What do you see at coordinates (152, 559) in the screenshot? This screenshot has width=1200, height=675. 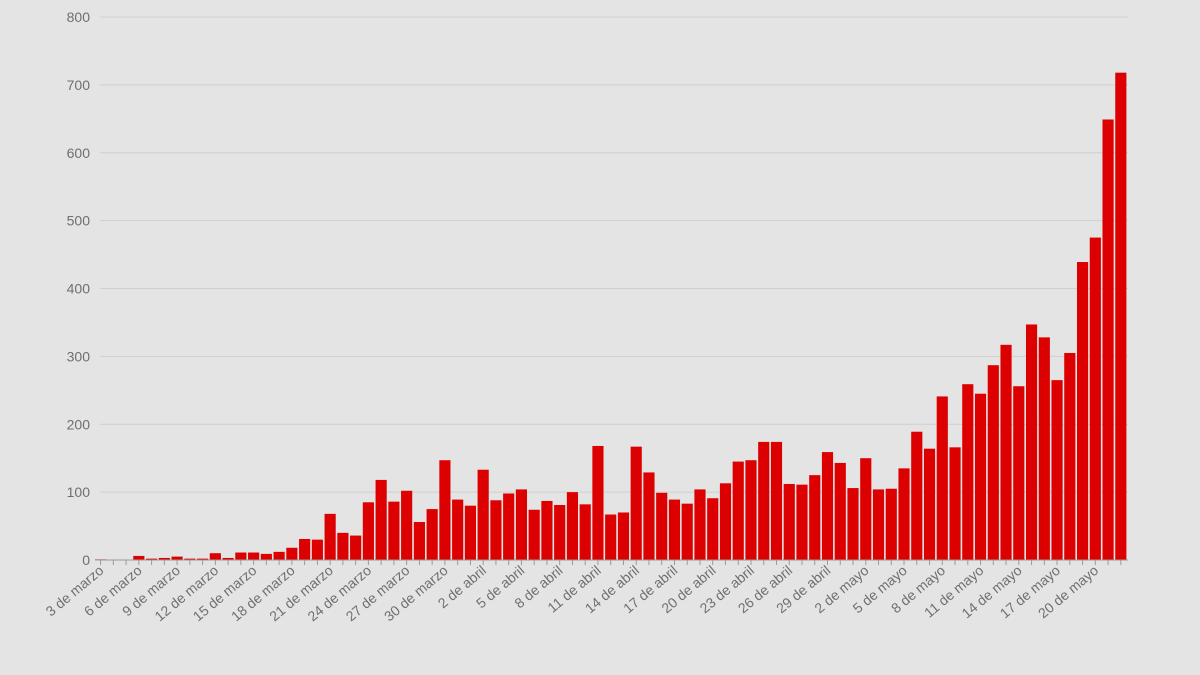 I see `bar: 7 de marzo: 2` at bounding box center [152, 559].